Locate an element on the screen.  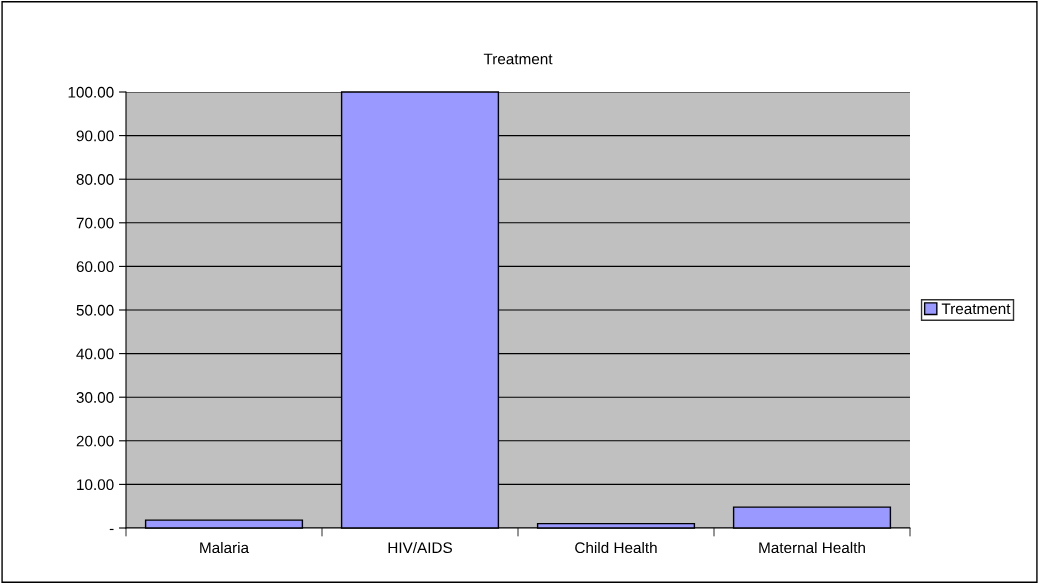
x-tick-label: Maternal Health is located at coordinates (812, 547).